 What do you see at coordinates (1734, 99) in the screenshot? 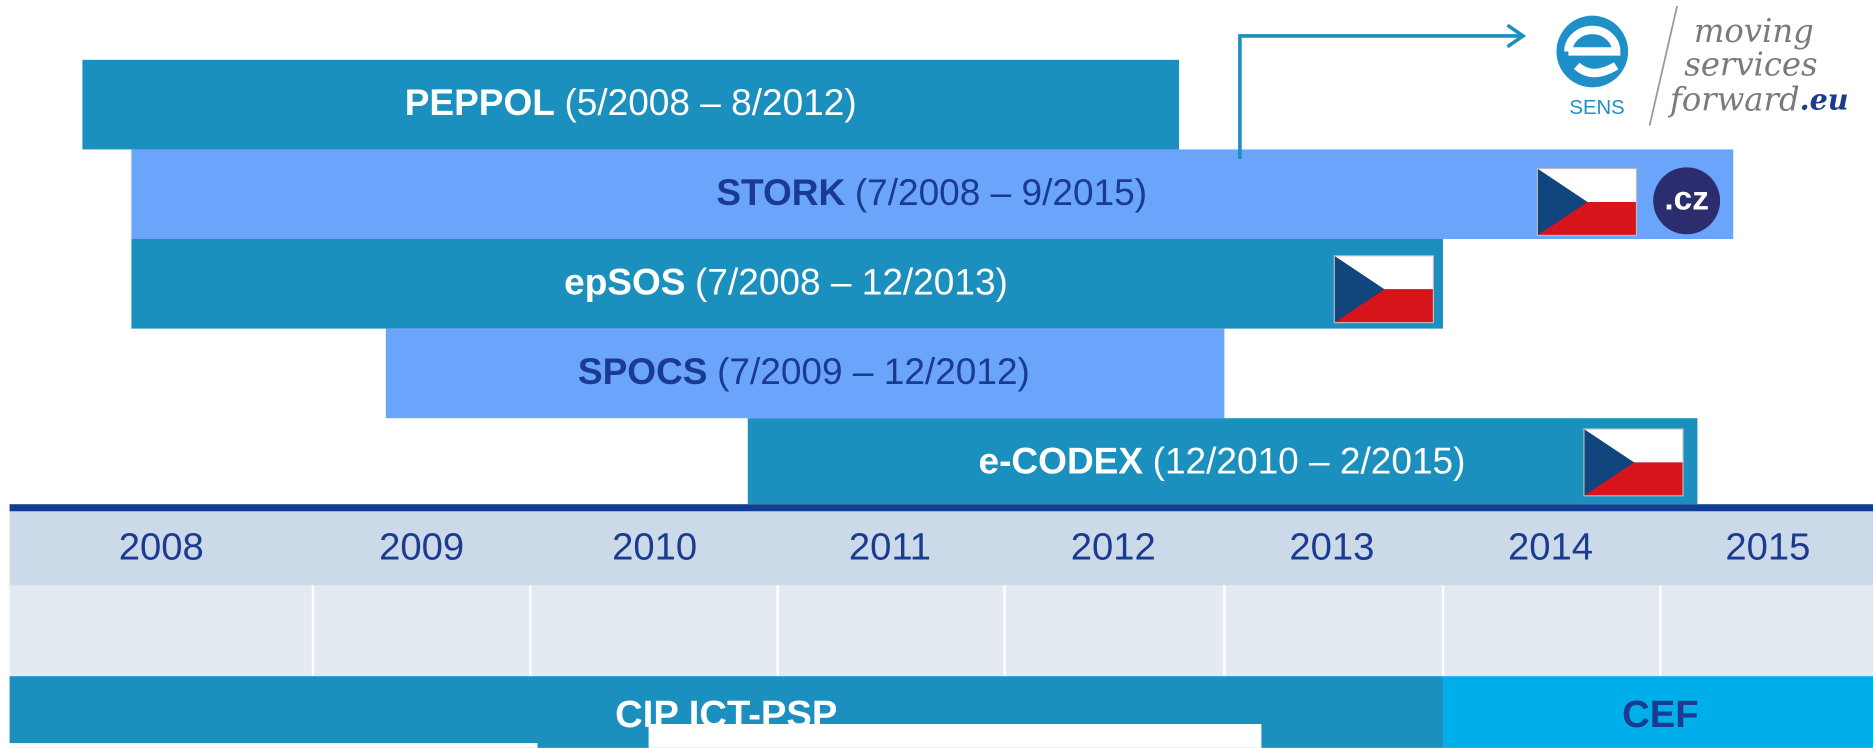
I see `logo-text: forward` at bounding box center [1734, 99].